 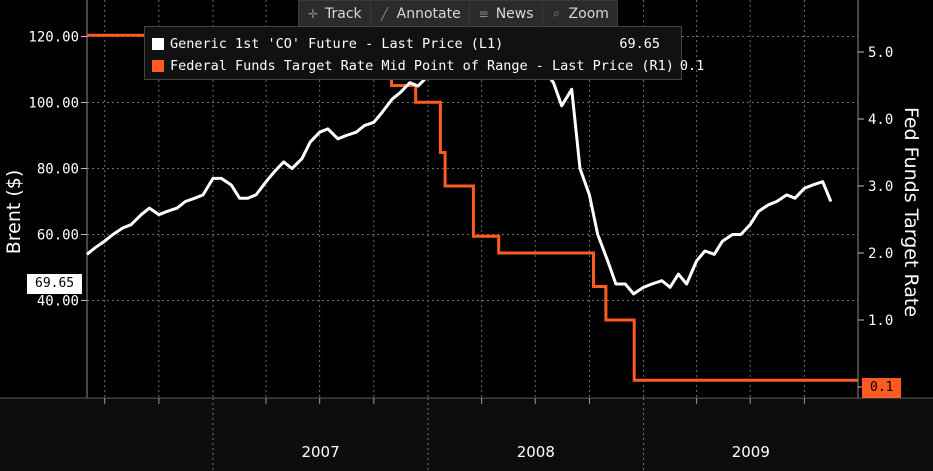 I want to click on right-tick-label: 3.0, so click(x=880, y=187).